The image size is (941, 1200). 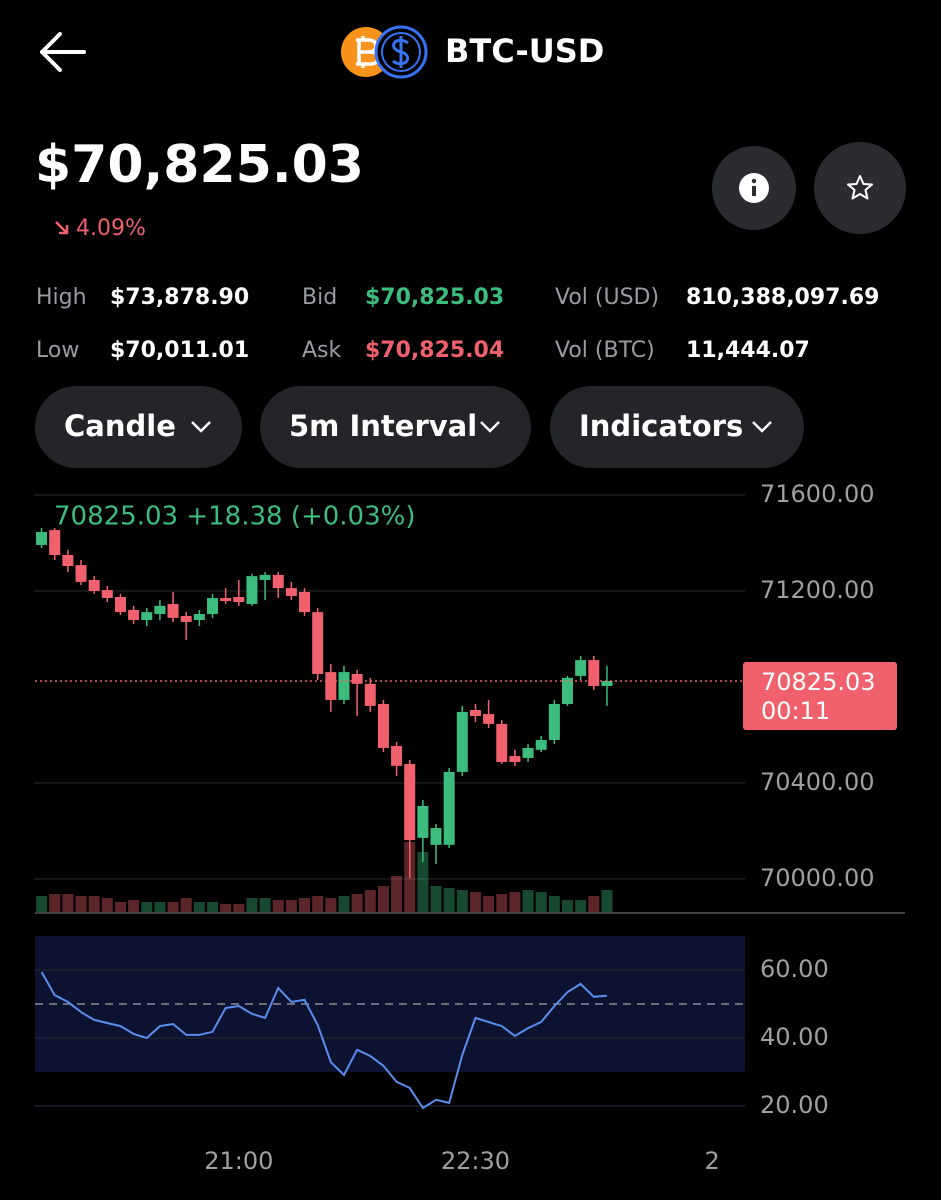 I want to click on stat-label: Vol (USD), so click(x=607, y=297).